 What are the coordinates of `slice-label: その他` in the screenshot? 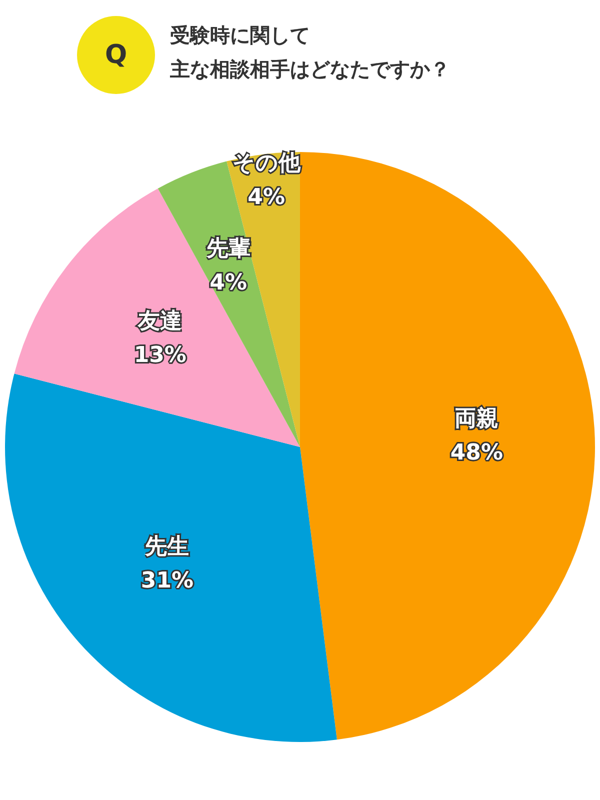 It's located at (267, 163).